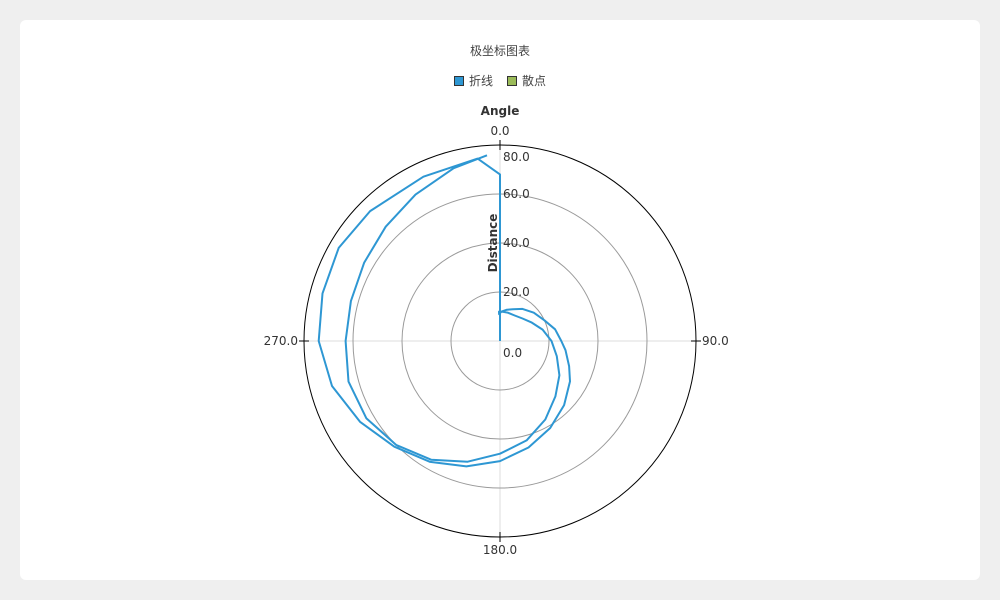 This screenshot has height=600, width=1000. What do you see at coordinates (516, 194) in the screenshot?
I see `radius-tick-label: 60.0` at bounding box center [516, 194].